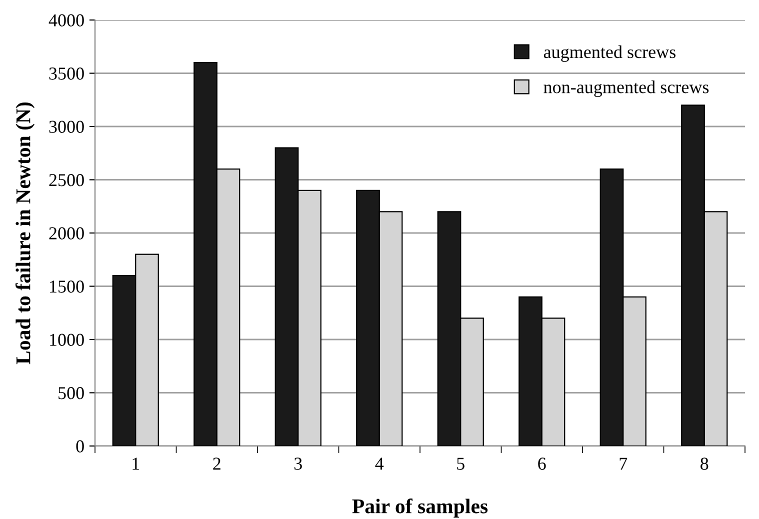 The height and width of the screenshot is (519, 759). Describe the element at coordinates (624, 464) in the screenshot. I see `x-tick-label: 7` at that location.